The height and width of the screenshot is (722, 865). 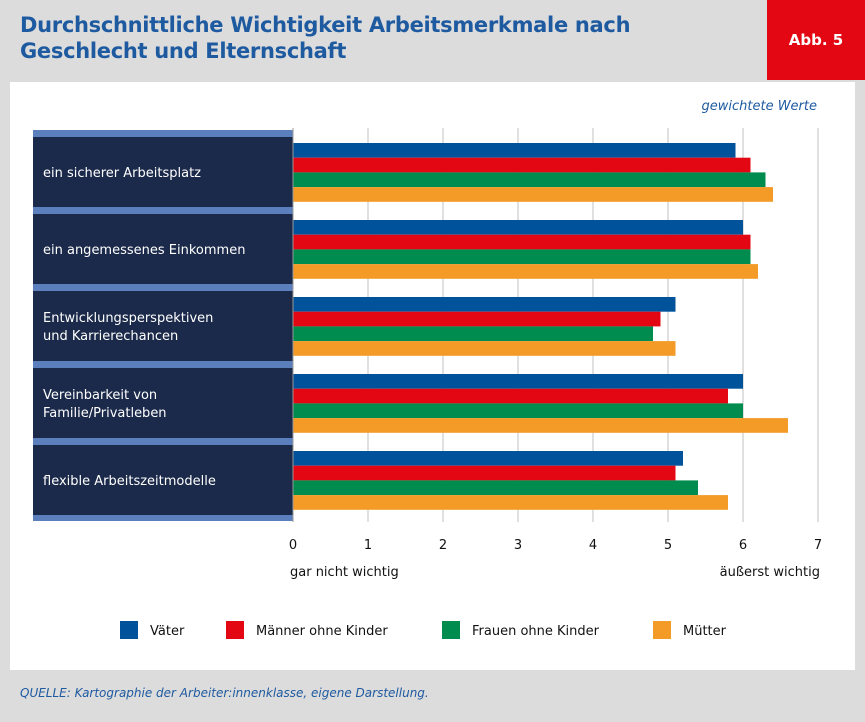 What do you see at coordinates (167, 631) in the screenshot?
I see `legend-label: Väter` at bounding box center [167, 631].